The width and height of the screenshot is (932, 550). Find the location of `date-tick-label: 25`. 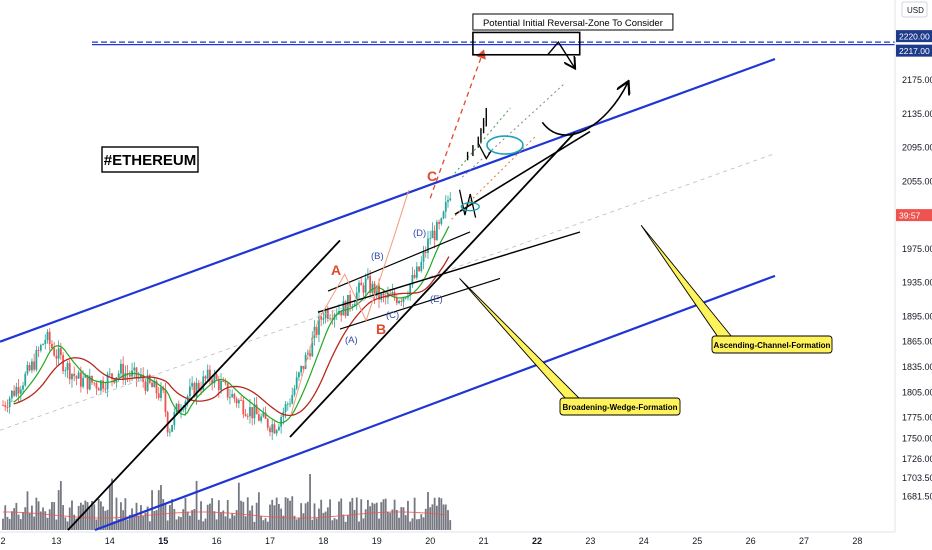

date-tick-label: 25 is located at coordinates (697, 541).